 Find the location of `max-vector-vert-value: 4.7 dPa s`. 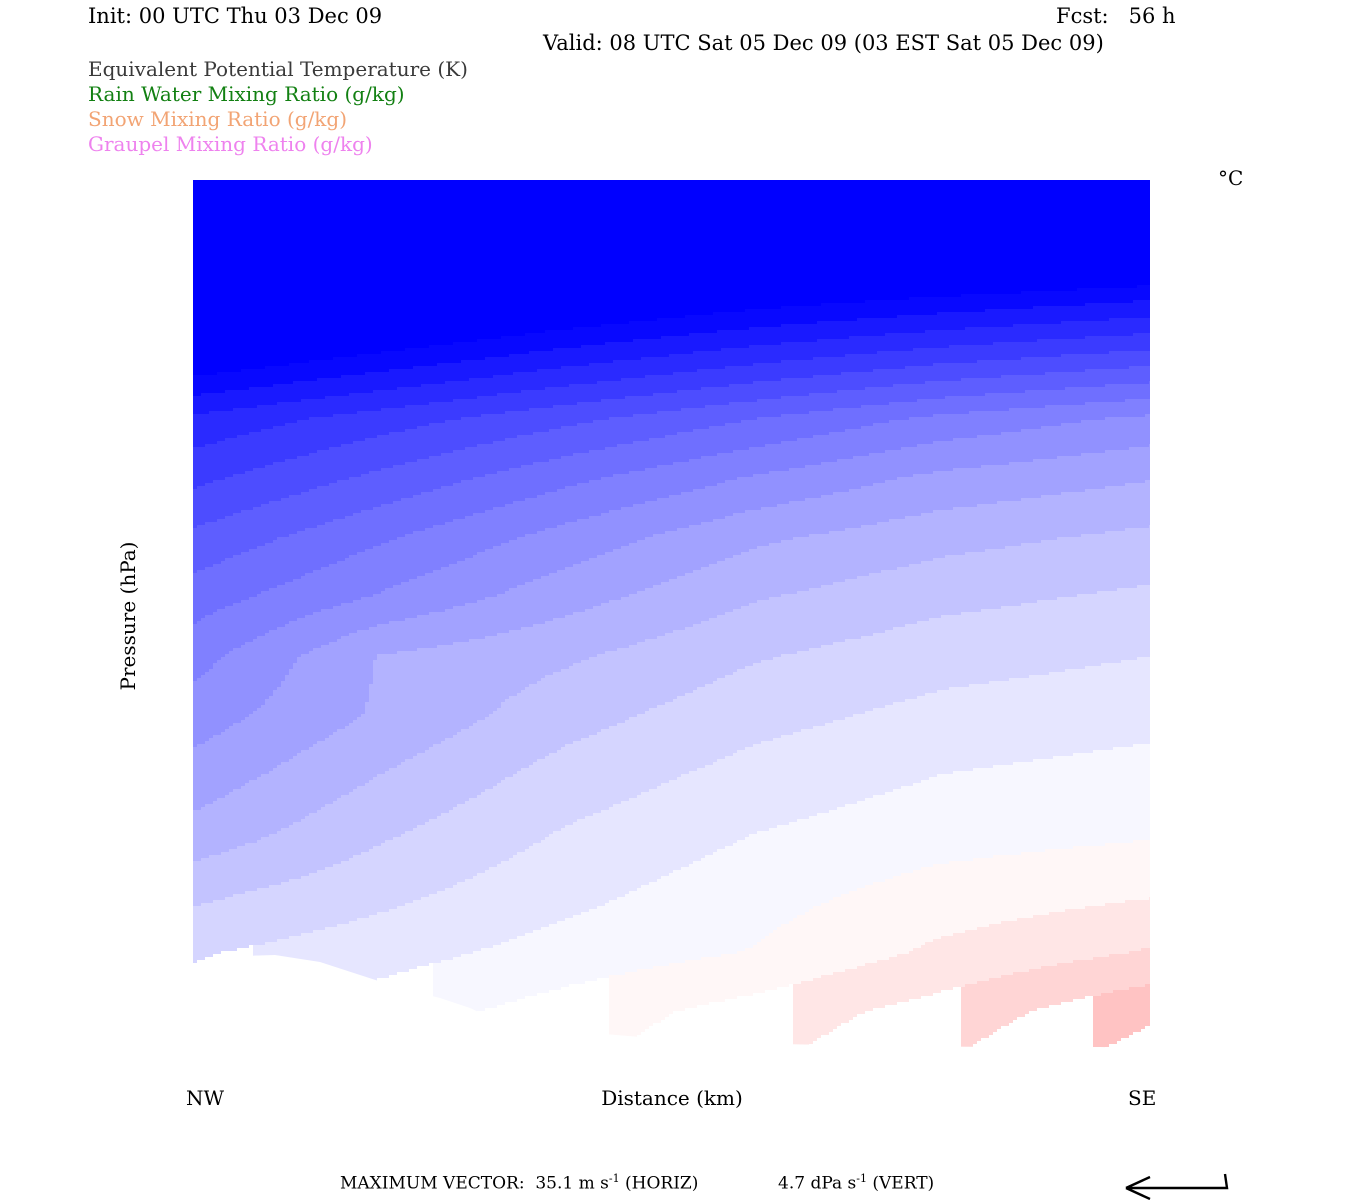

max-vector-vert-value: 4.7 dPa s is located at coordinates (817, 1183).